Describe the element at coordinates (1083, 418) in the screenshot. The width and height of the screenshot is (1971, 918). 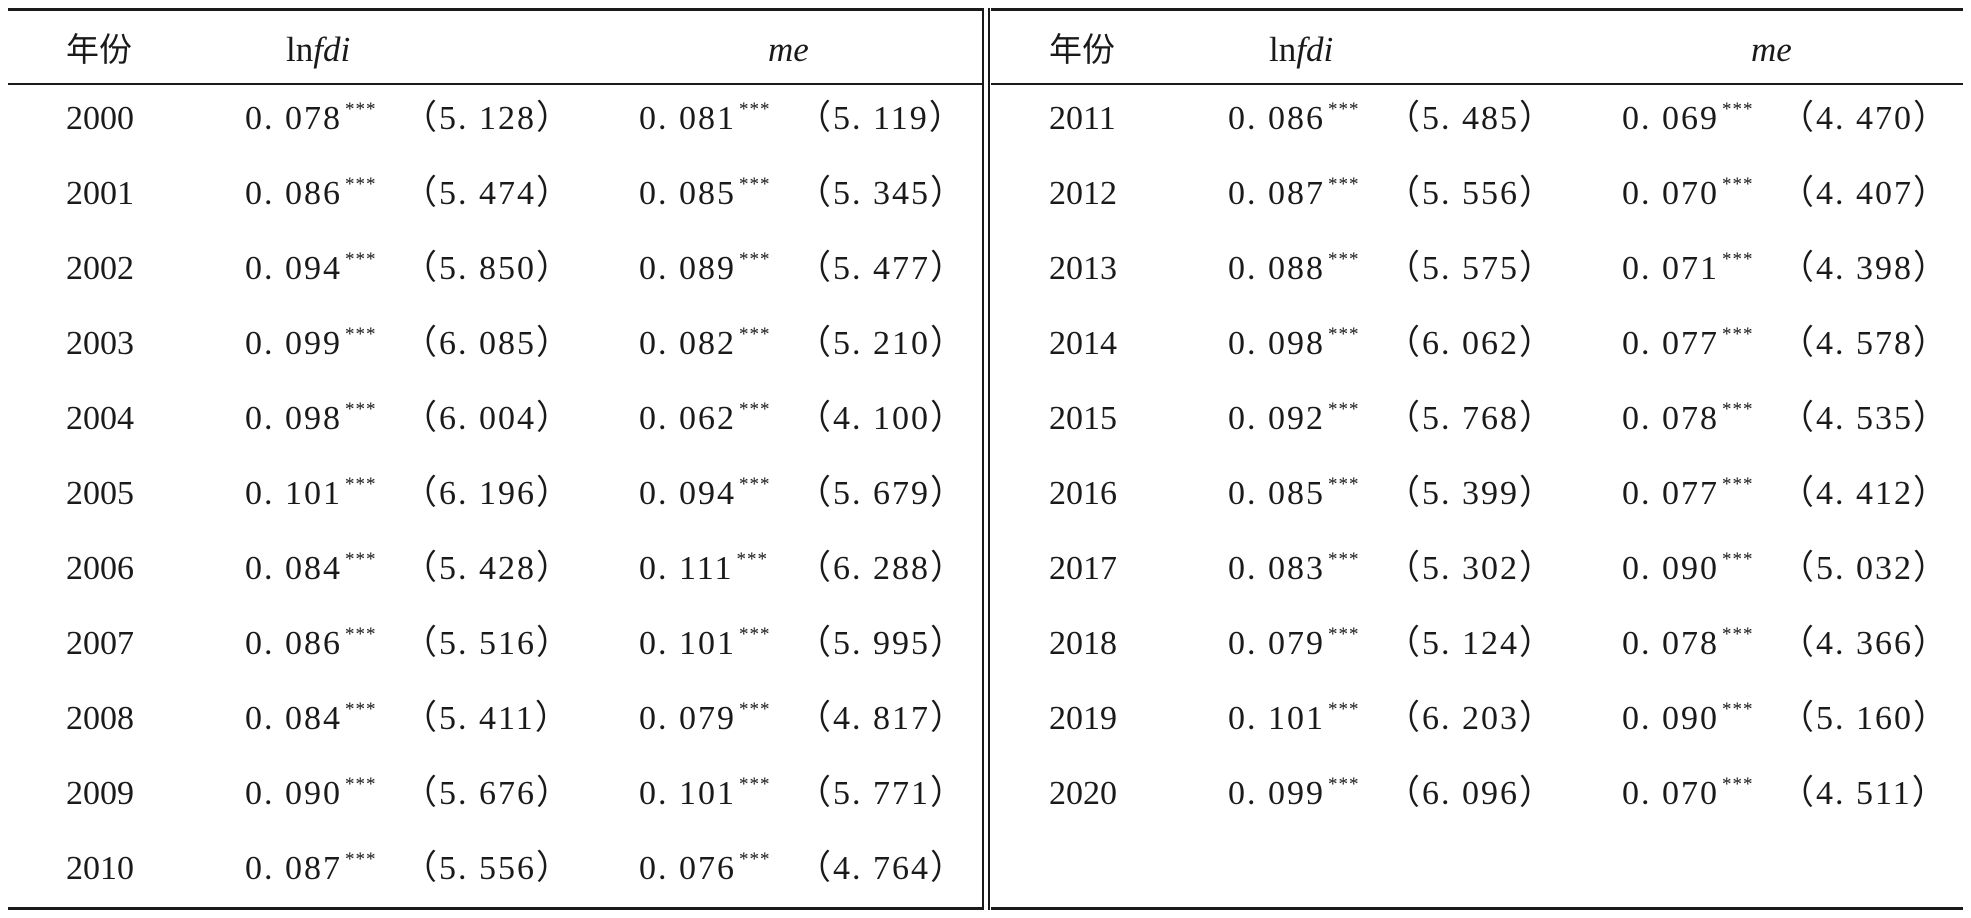
I see `year-cell-value: 2015` at that location.